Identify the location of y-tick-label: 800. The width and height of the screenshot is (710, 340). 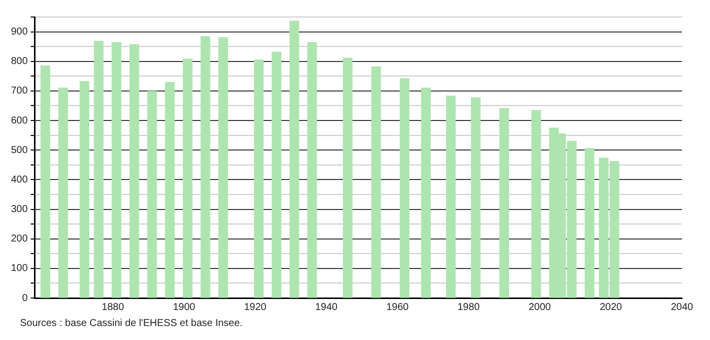
(19, 62).